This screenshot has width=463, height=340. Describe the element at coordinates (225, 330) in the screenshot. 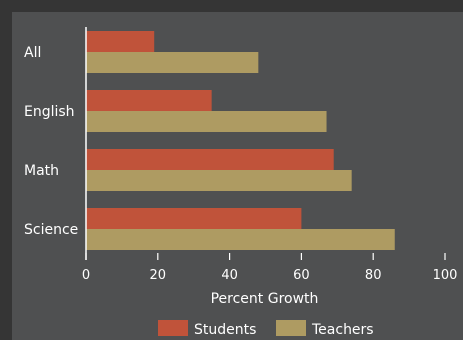

I see `legend-label-students: Students` at that location.